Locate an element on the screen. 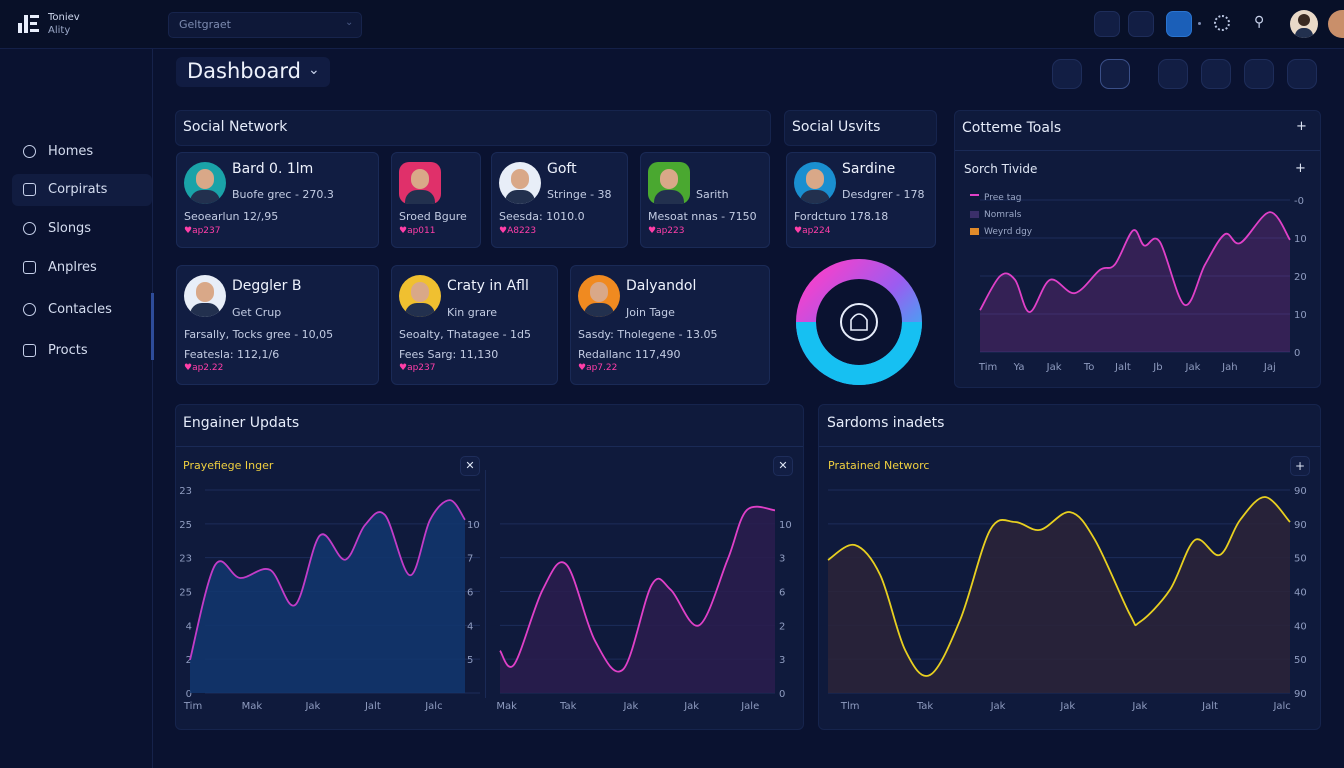 The width and height of the screenshot is (1344, 768). nav-item: Corpirats is located at coordinates (78, 189).